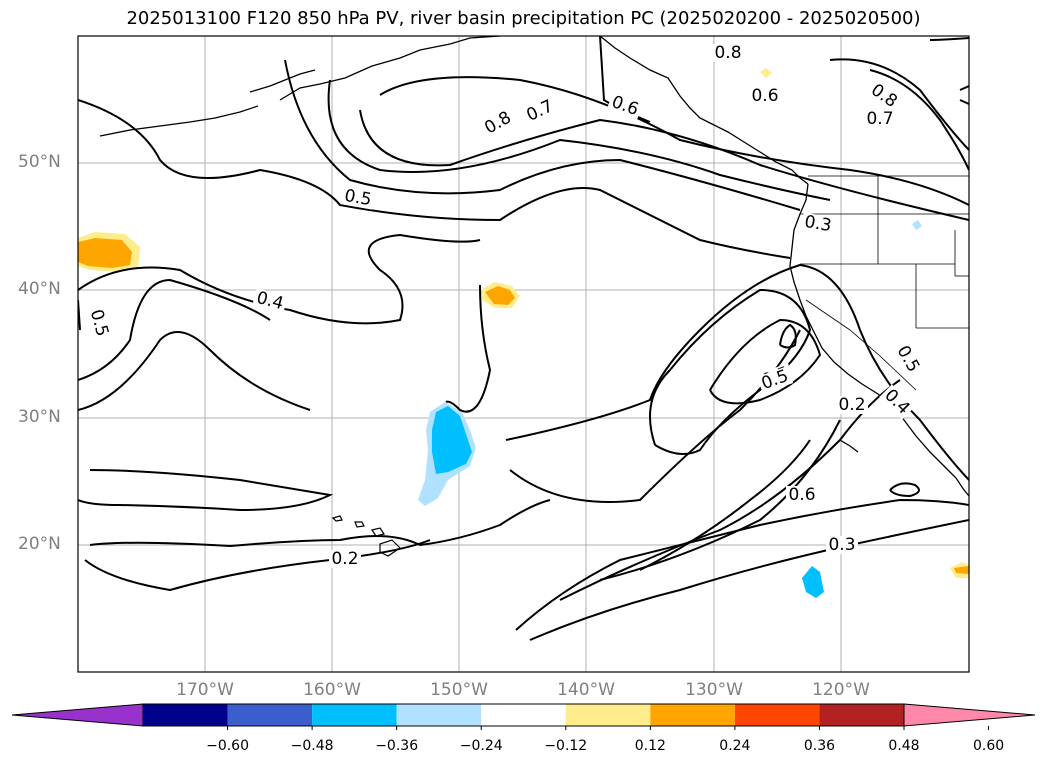  What do you see at coordinates (904, 746) in the screenshot?
I see `colorbar-tick-label: 0.48` at bounding box center [904, 746].